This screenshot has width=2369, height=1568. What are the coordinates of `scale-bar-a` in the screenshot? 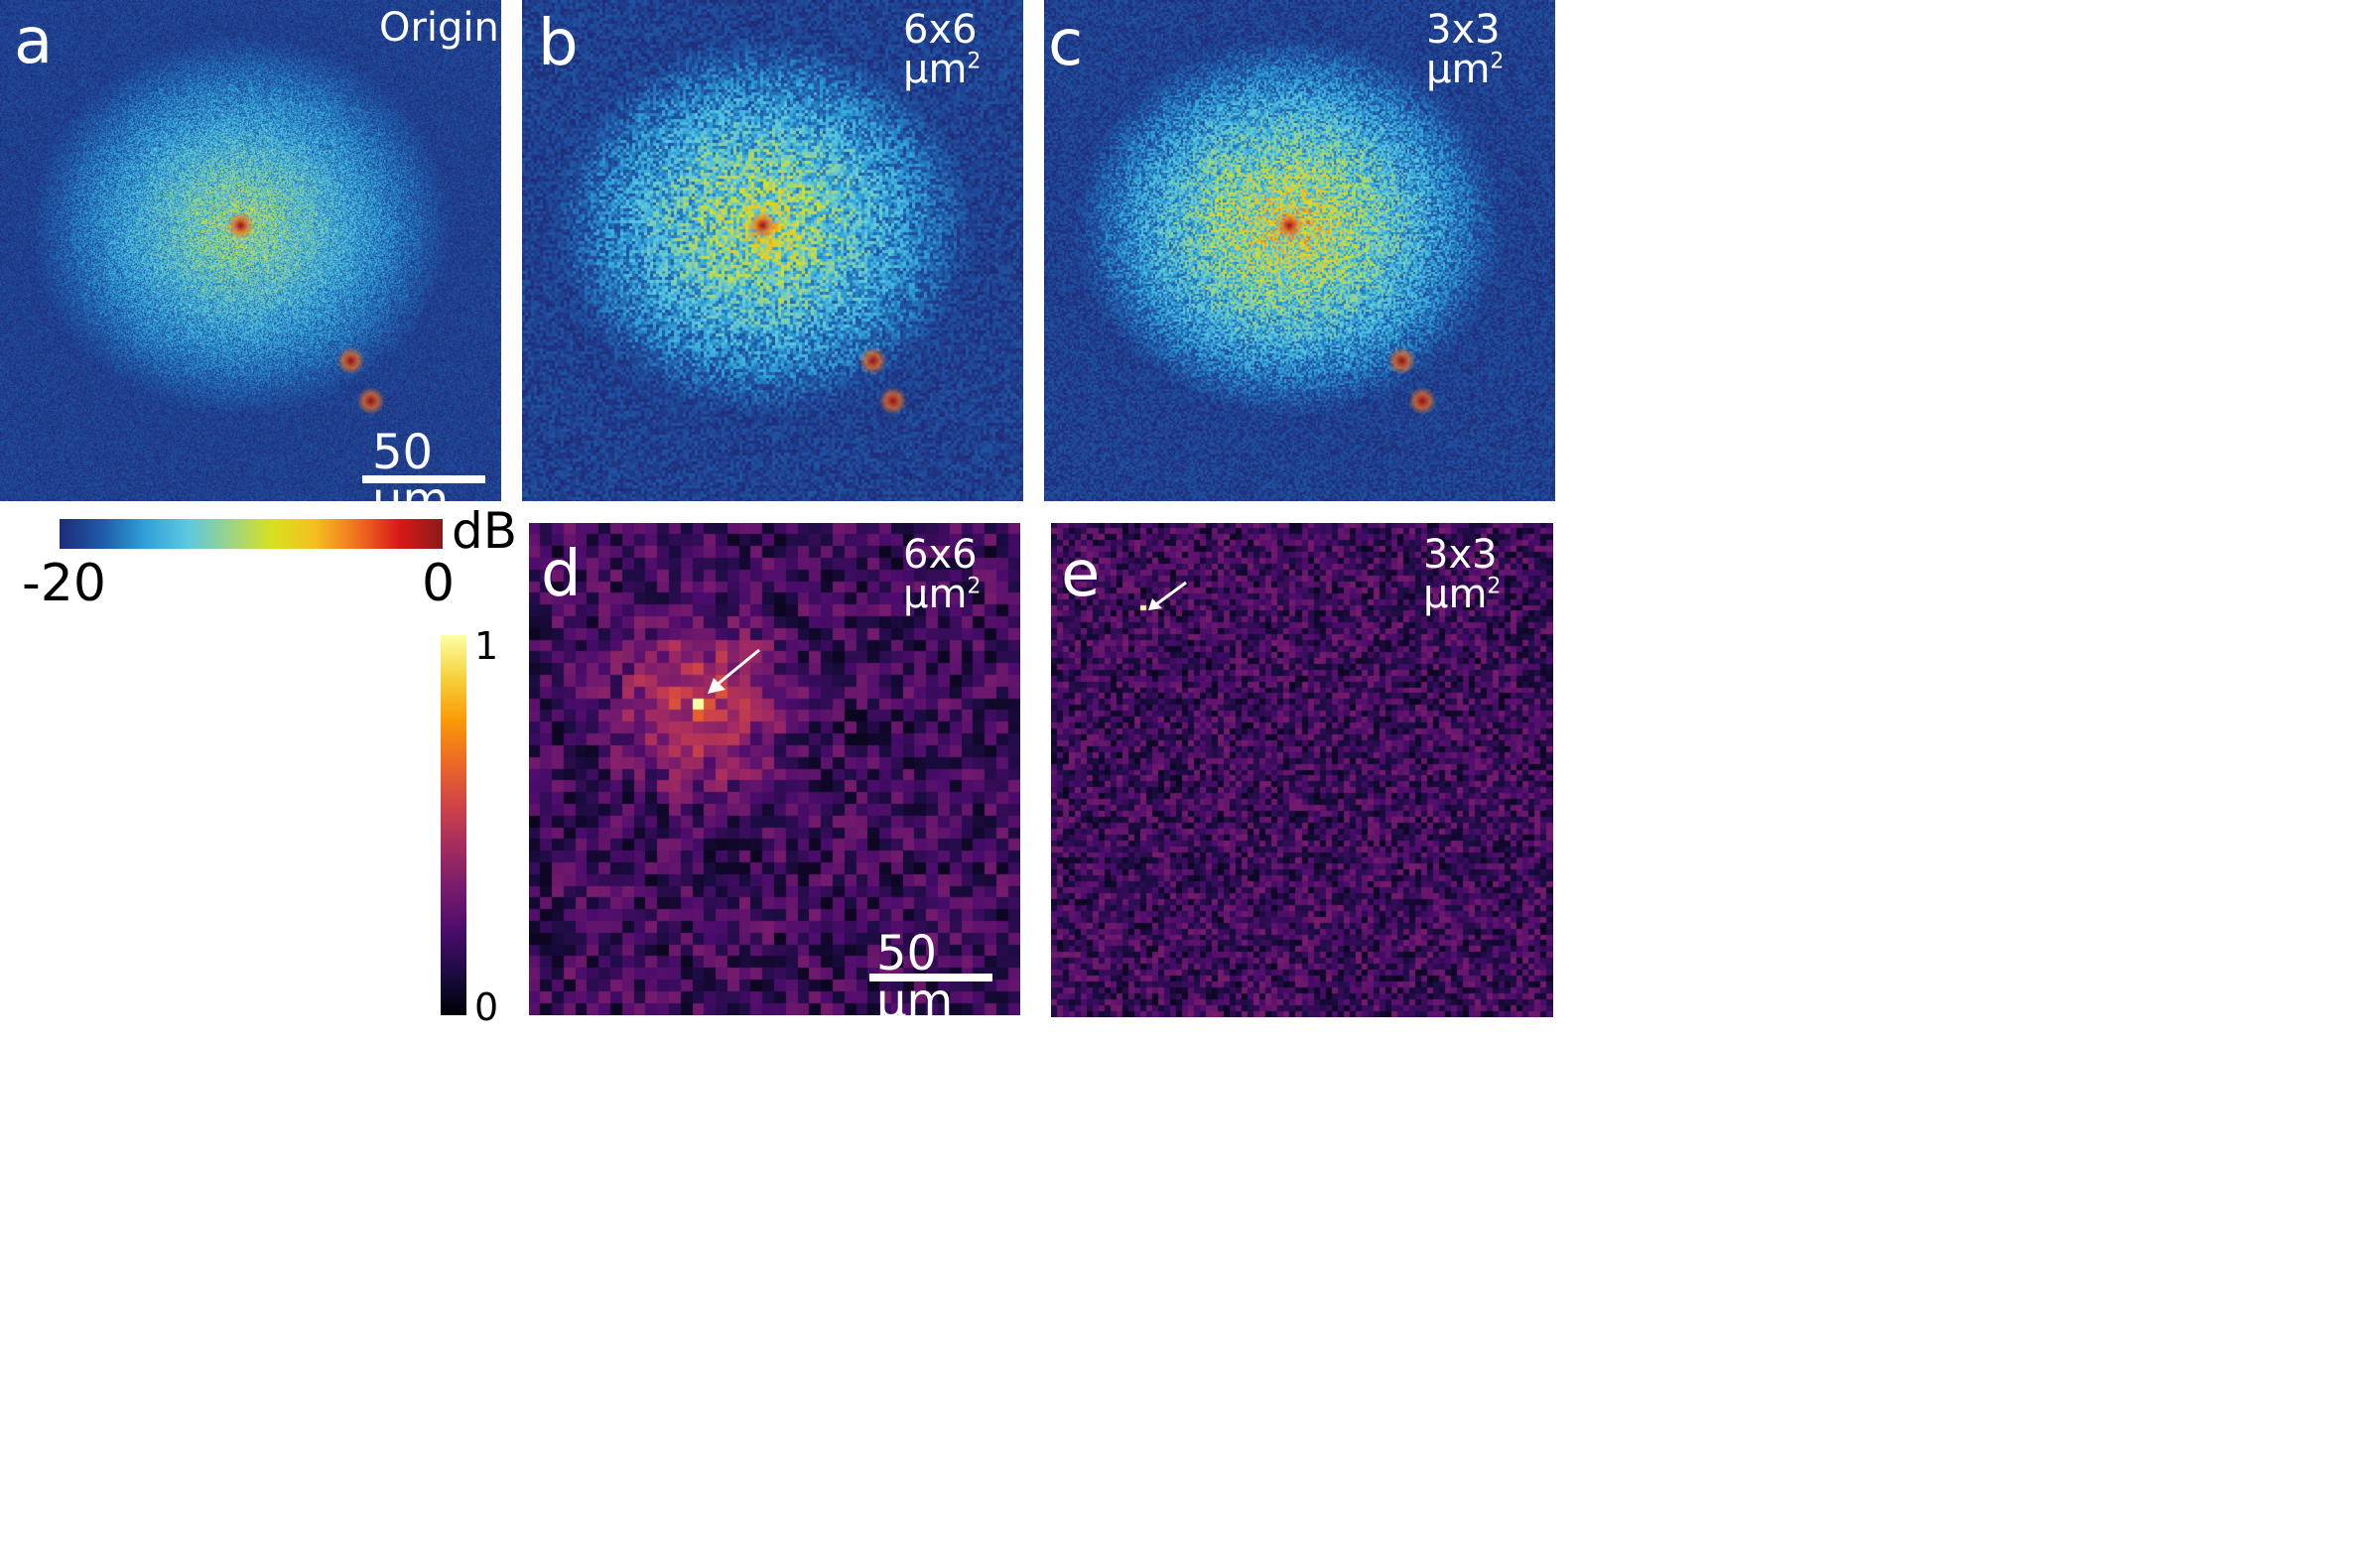 It's located at (423, 479).